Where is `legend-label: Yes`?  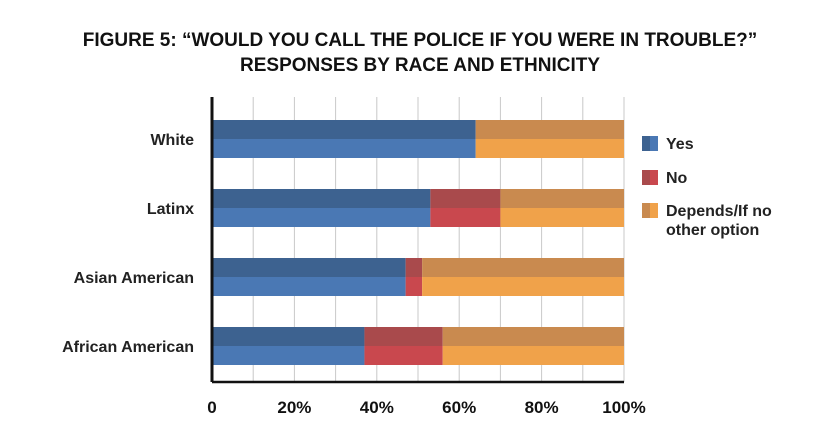
legend-label: Yes is located at coordinates (680, 144).